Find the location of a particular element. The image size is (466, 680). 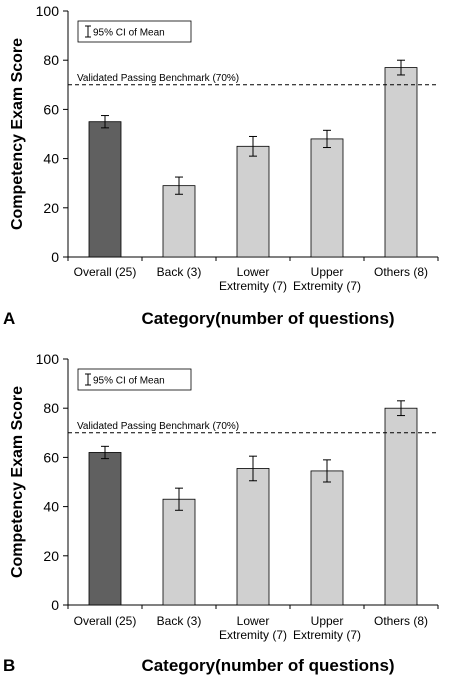

panel-label: B is located at coordinates (9, 665).